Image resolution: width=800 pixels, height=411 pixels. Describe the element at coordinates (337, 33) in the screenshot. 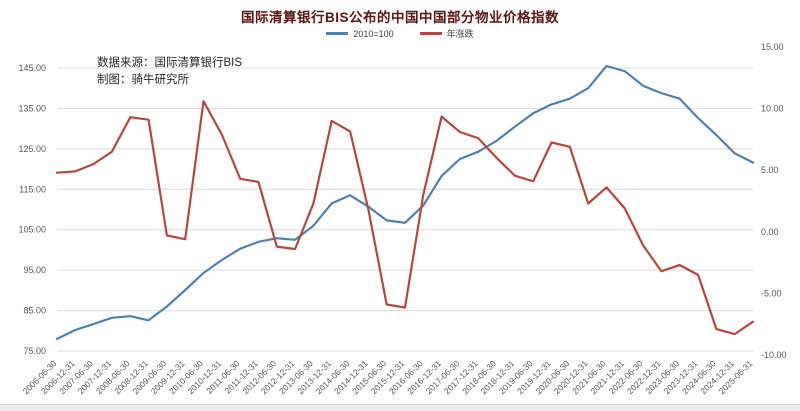

I see `index-line-swatch-icon` at that location.